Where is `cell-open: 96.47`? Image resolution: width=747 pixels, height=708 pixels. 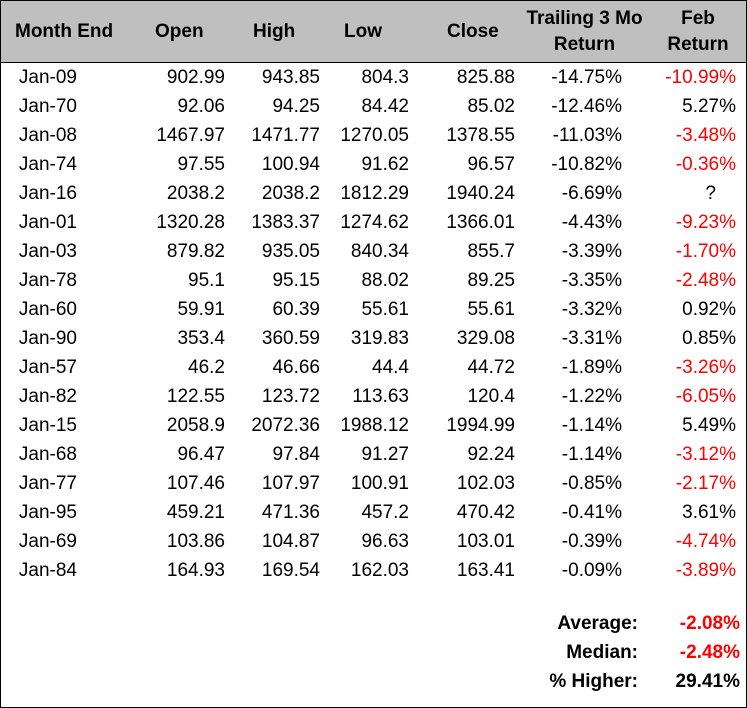 cell-open: 96.47 is located at coordinates (201, 454).